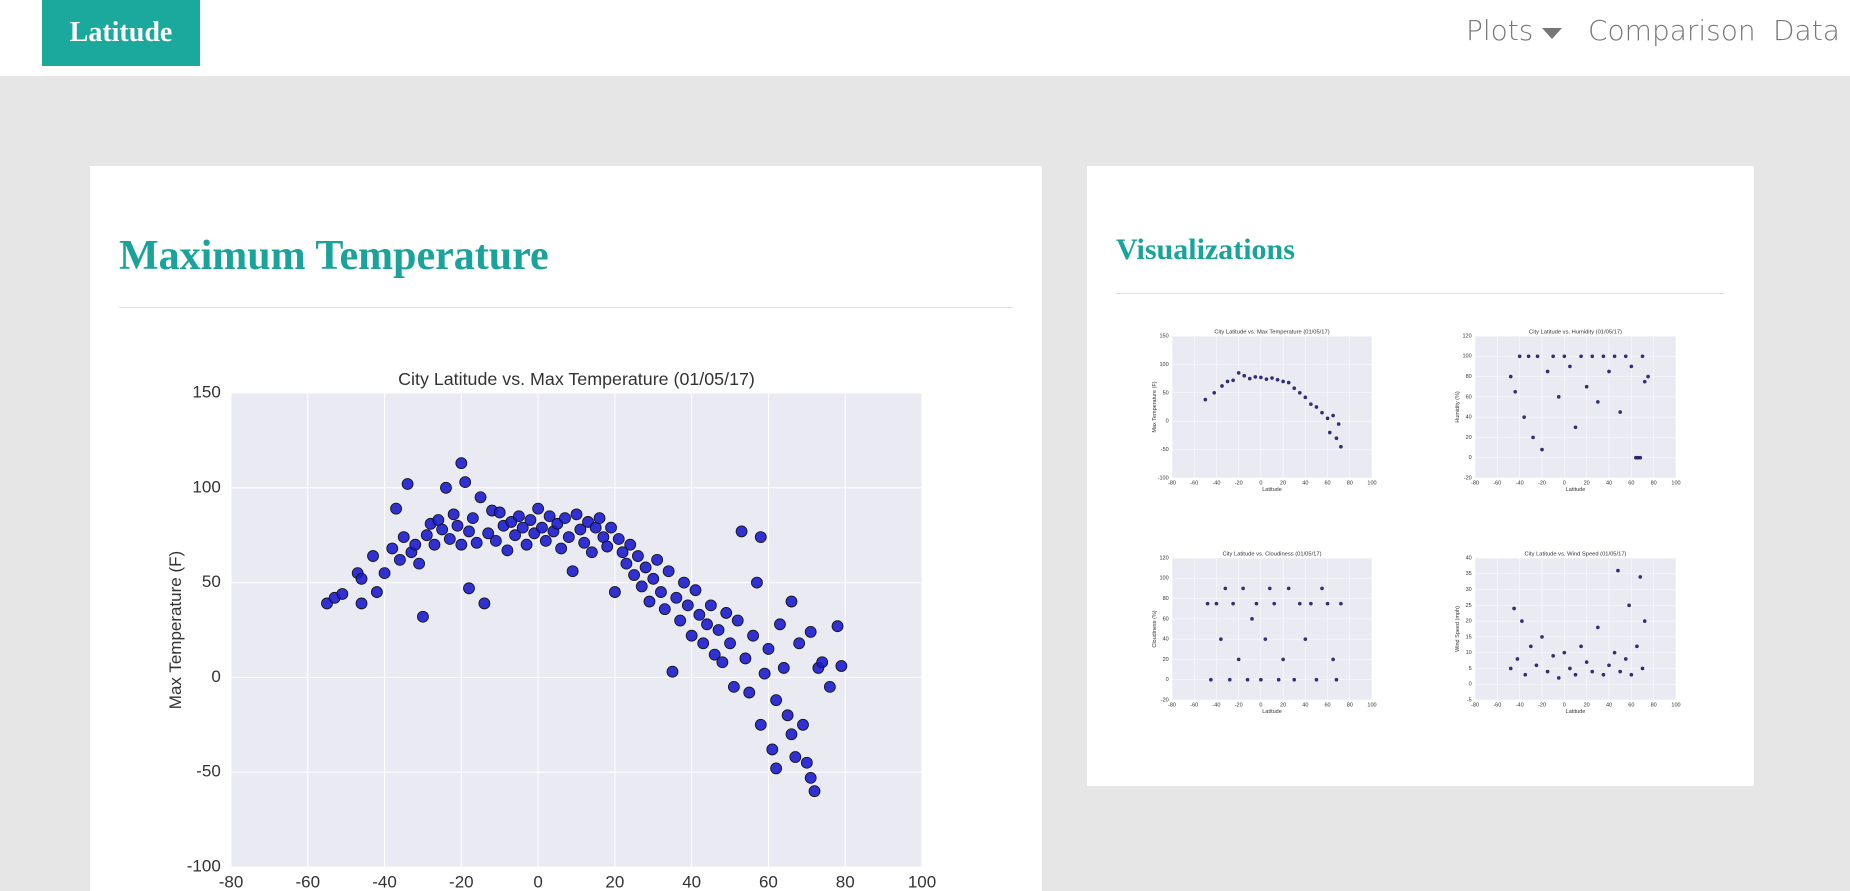 This screenshot has width=1850, height=891. I want to click on y-tick-label: 150, so click(1164, 336).